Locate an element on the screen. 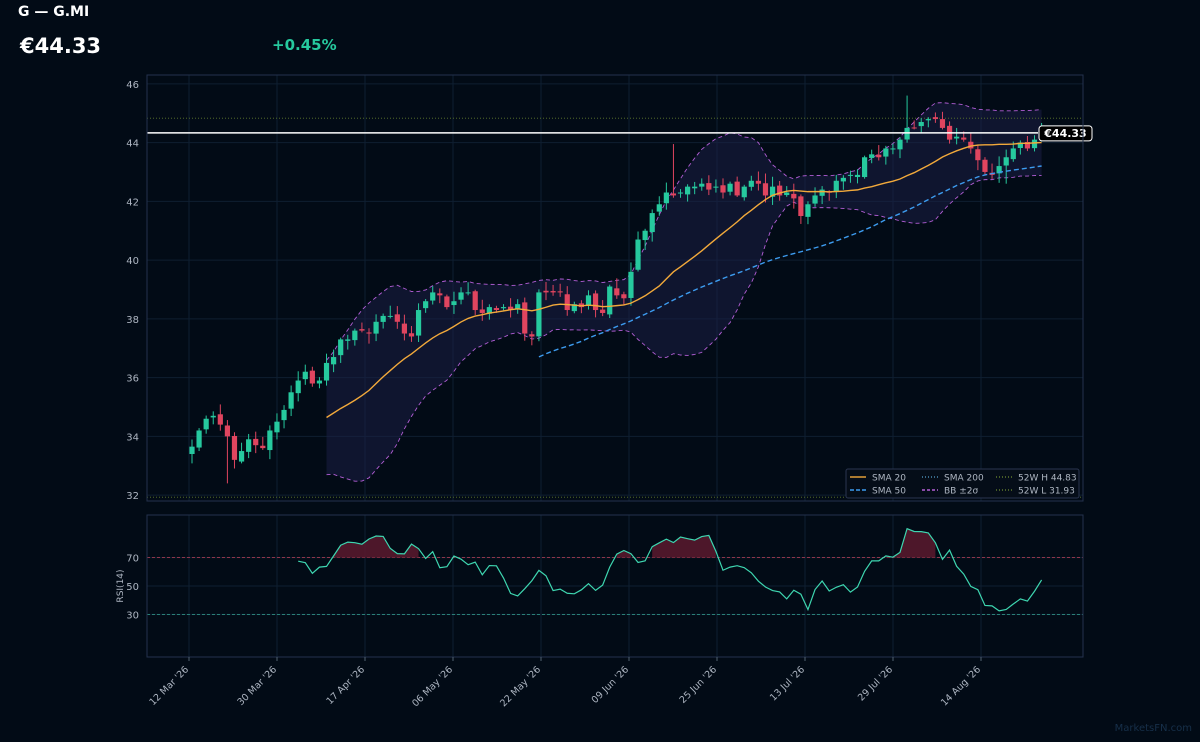 This screenshot has width=1200, height=742. current-price: €44.33 is located at coordinates (61, 46).